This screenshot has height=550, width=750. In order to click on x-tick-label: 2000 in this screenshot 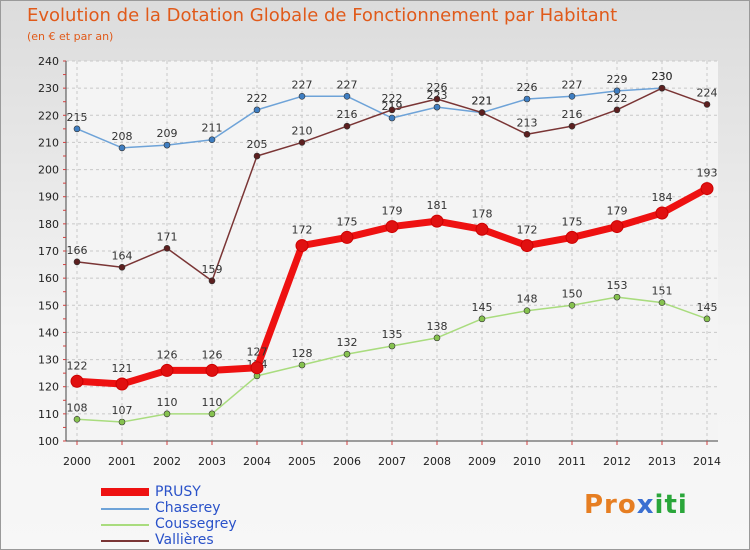, I will do `click(77, 461)`.